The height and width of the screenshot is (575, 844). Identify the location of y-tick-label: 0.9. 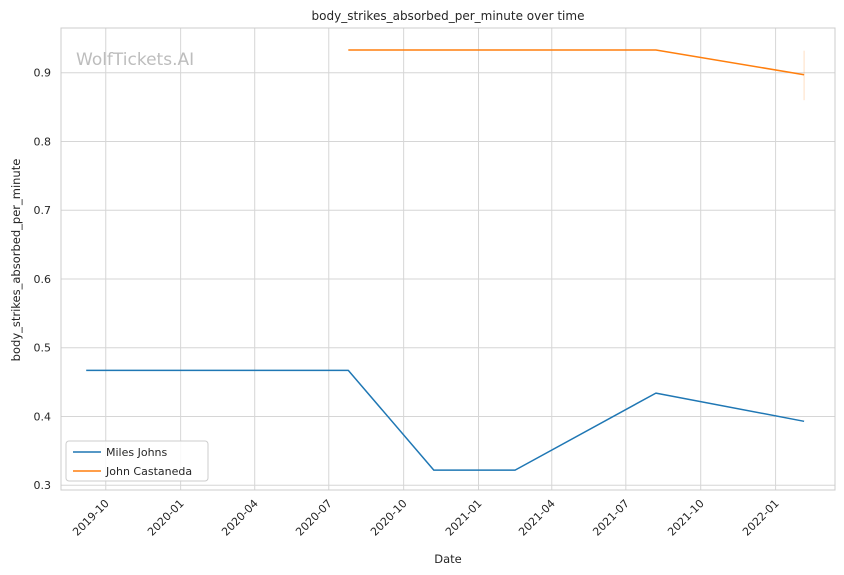
(43, 73).